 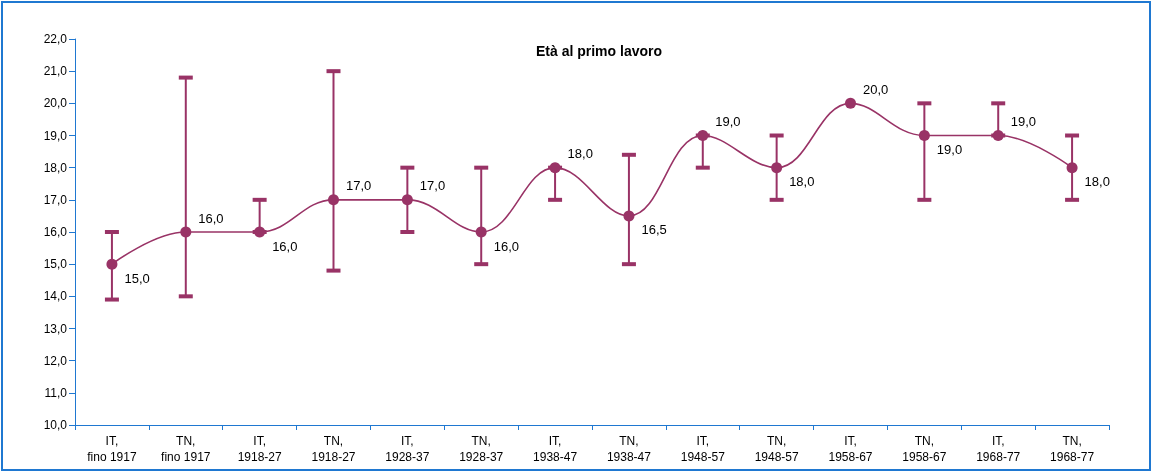 What do you see at coordinates (56, 392) in the screenshot?
I see `y-tick-label: 11,0` at bounding box center [56, 392].